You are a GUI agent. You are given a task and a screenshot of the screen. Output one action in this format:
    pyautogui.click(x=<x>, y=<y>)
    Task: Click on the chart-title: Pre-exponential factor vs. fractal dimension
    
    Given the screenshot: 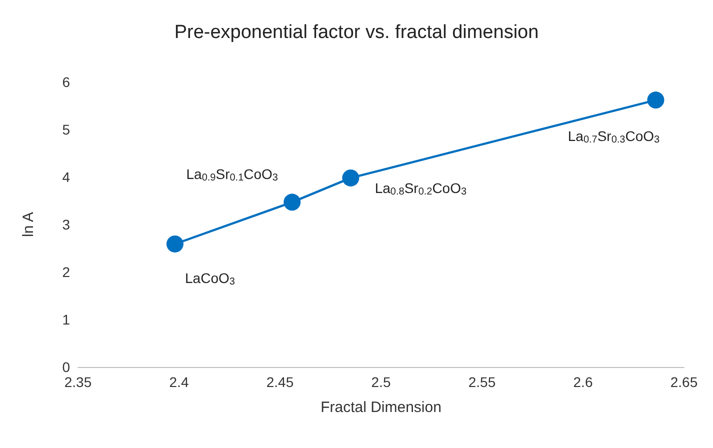 What is the action you would take?
    pyautogui.click(x=356, y=32)
    